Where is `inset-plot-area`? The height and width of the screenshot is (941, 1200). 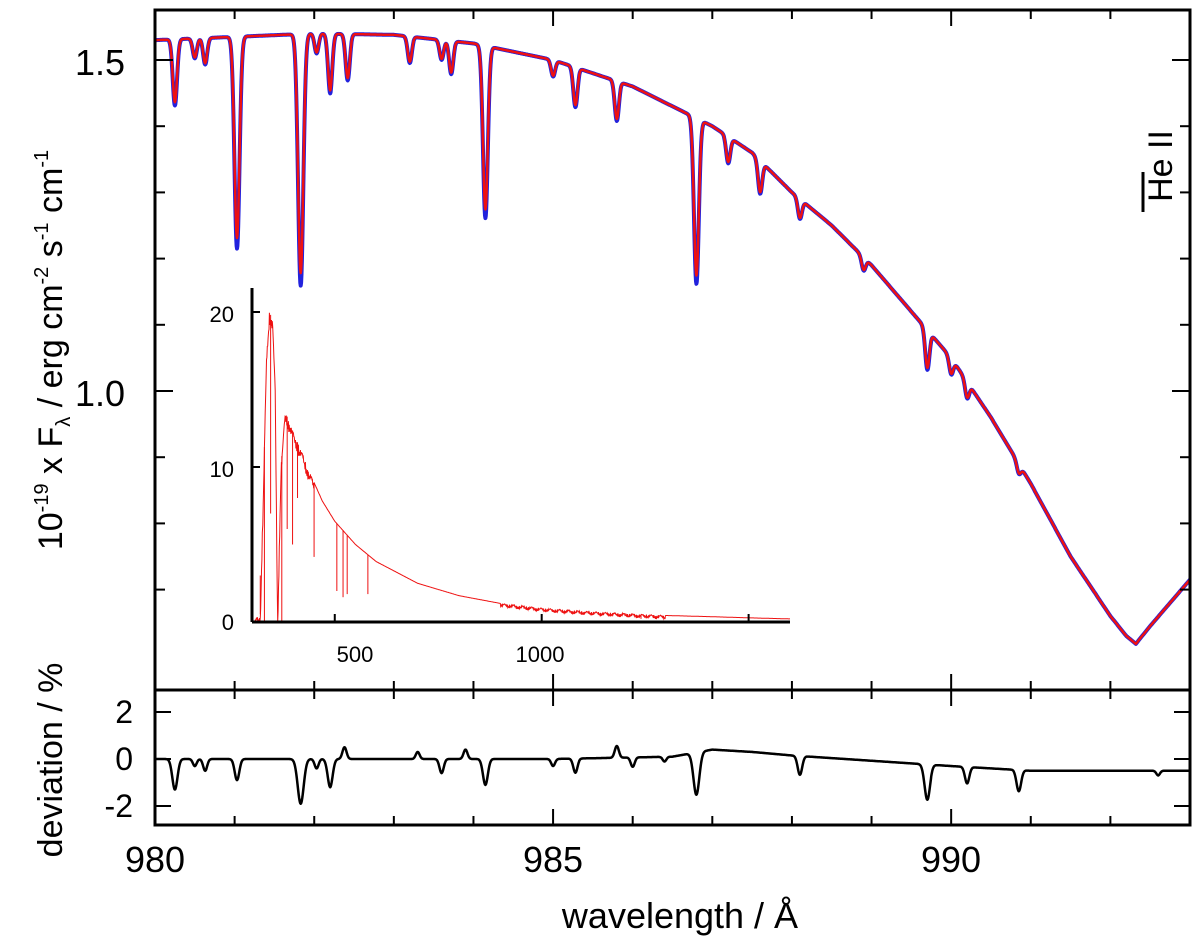 inset-plot-area is located at coordinates (521, 467).